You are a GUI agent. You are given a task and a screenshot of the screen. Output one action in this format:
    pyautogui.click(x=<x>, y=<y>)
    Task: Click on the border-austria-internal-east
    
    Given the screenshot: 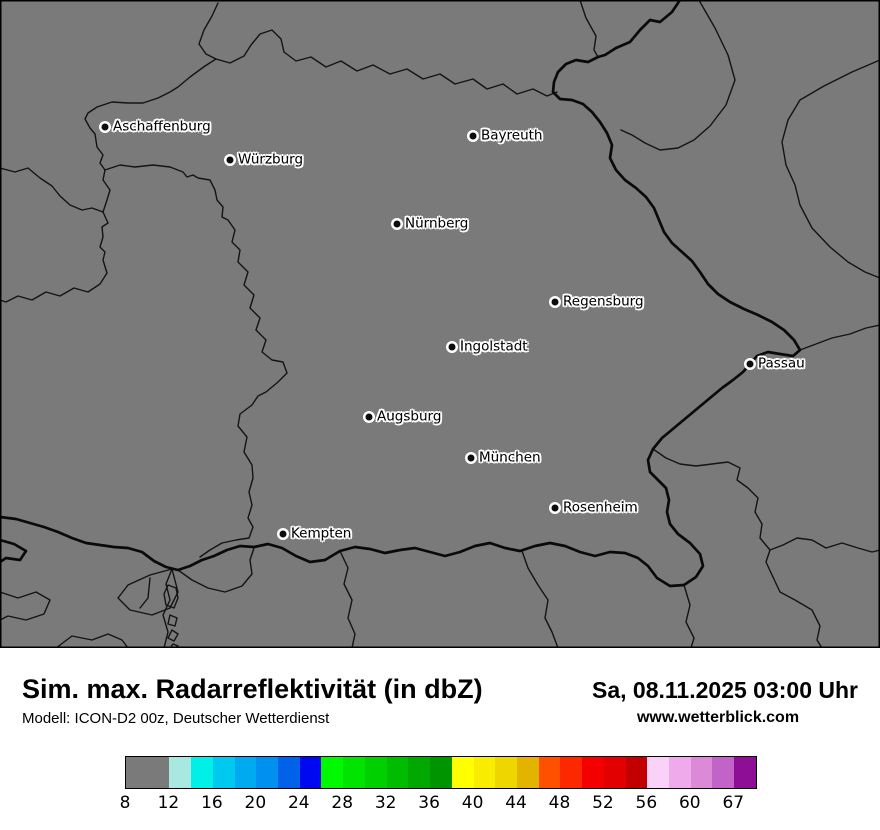 What is the action you would take?
    pyautogui.click(x=766, y=500)
    